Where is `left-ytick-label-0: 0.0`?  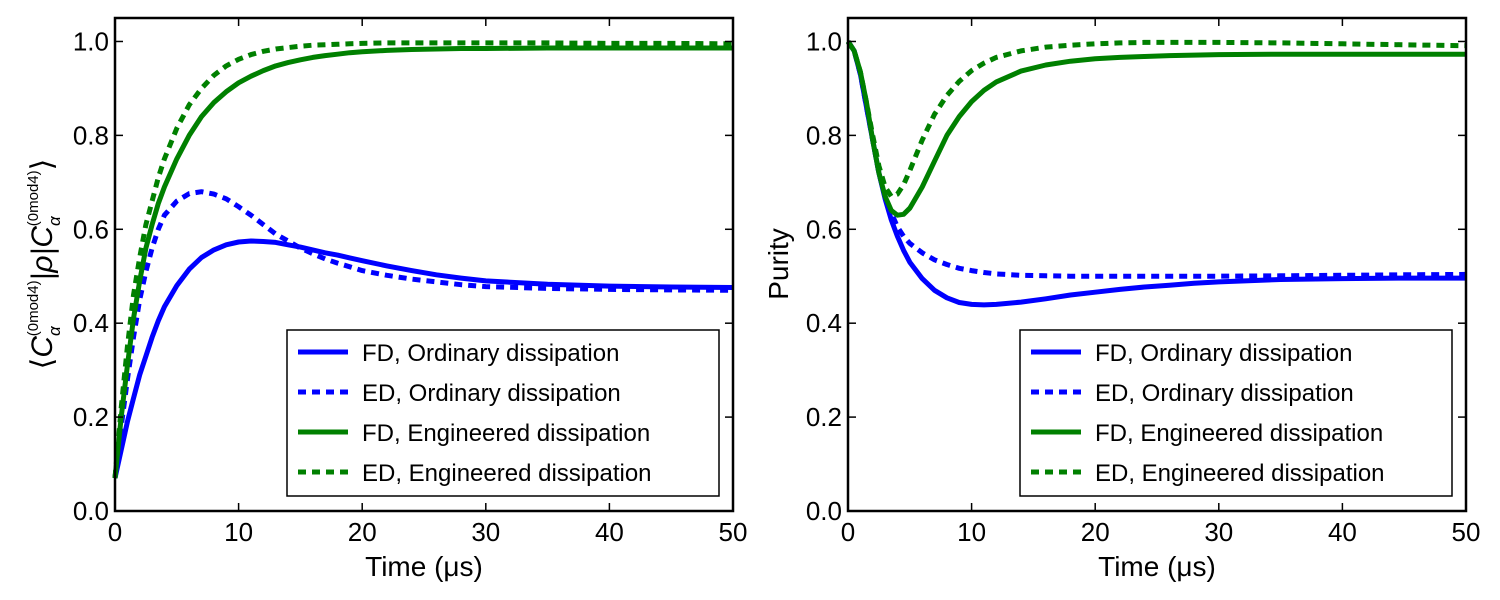 left-ytick-label-0: 0.0 is located at coordinates (91, 511).